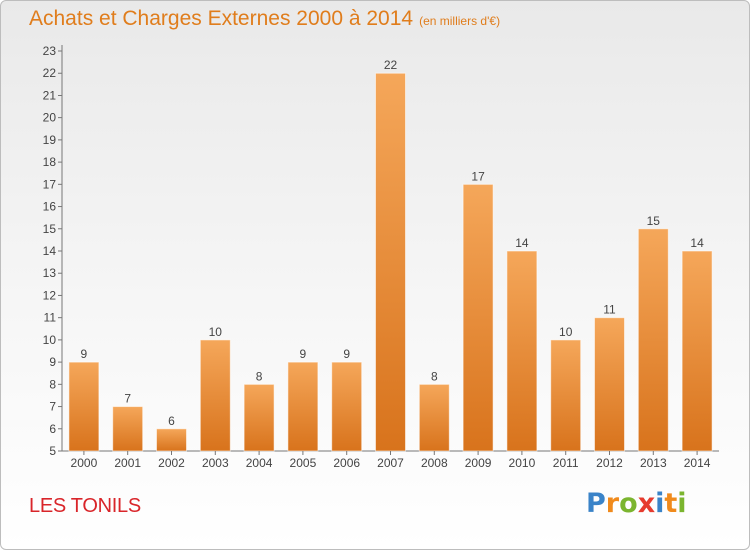  What do you see at coordinates (50, 95) in the screenshot?
I see `y-tick-label: 21` at bounding box center [50, 95].